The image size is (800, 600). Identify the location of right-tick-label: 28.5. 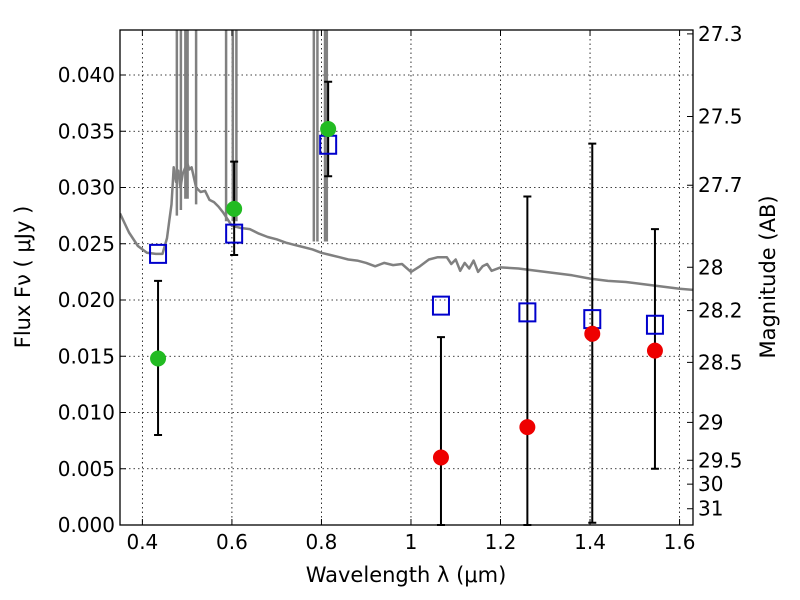
(720, 362).